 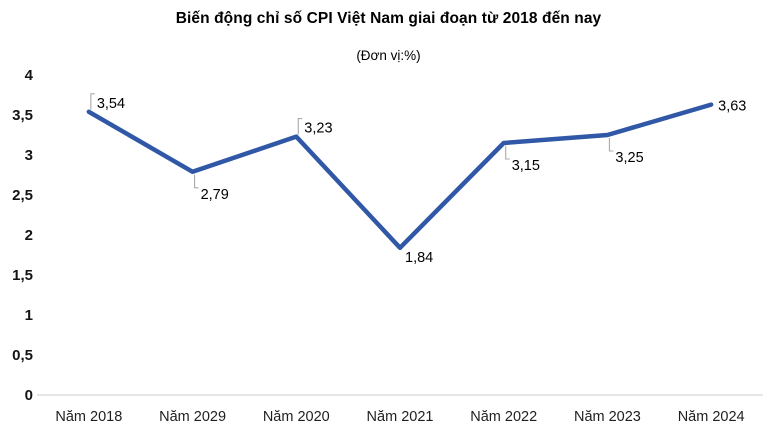 What do you see at coordinates (111, 104) in the screenshot?
I see `data-point-label: 3,54` at bounding box center [111, 104].